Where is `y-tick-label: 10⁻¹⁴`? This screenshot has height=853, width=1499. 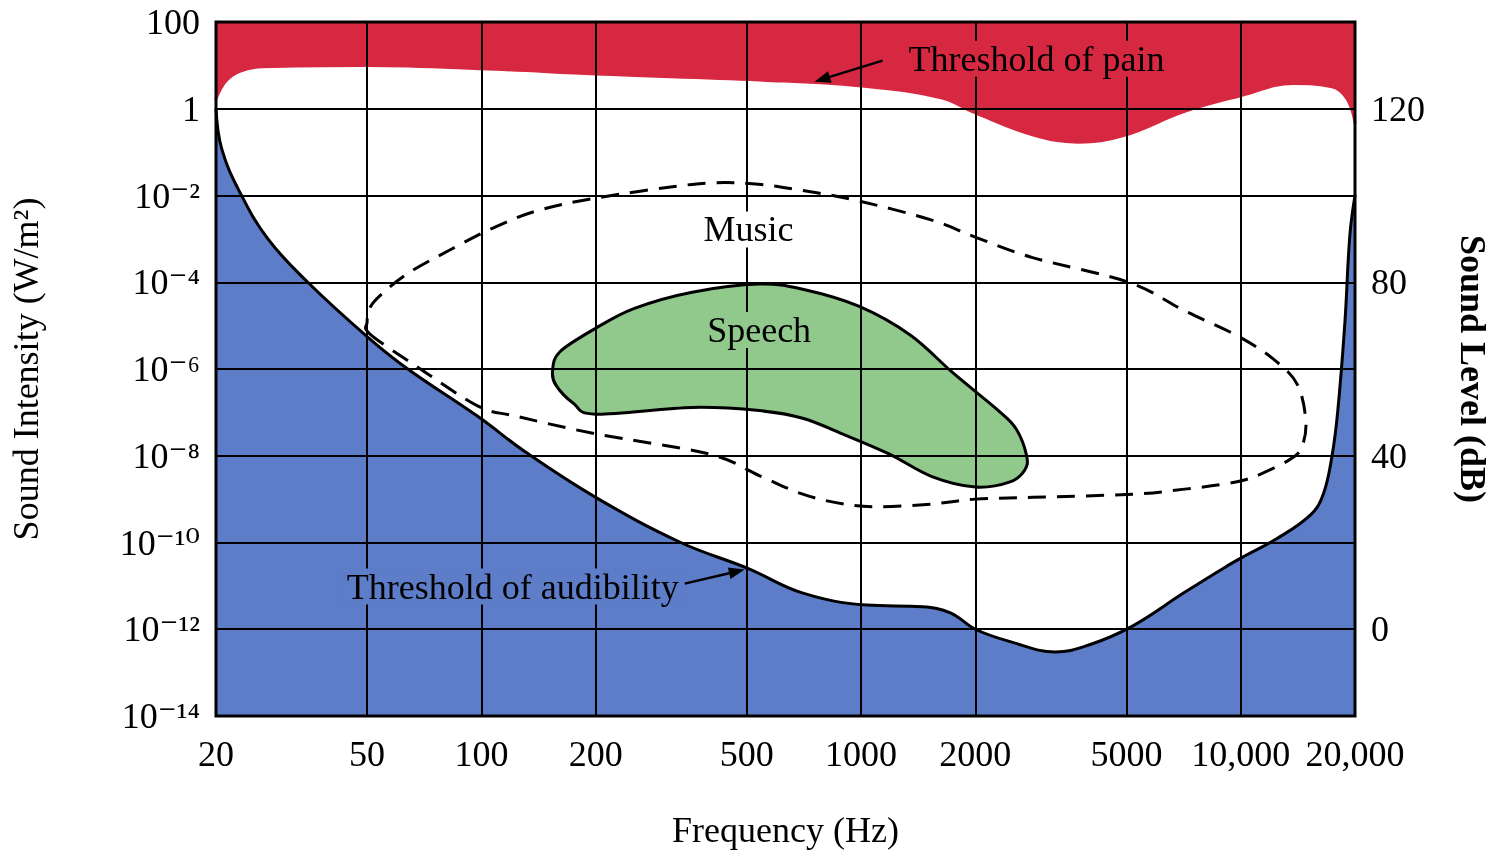 y-tick-label: 10⁻¹⁴ is located at coordinates (160, 716).